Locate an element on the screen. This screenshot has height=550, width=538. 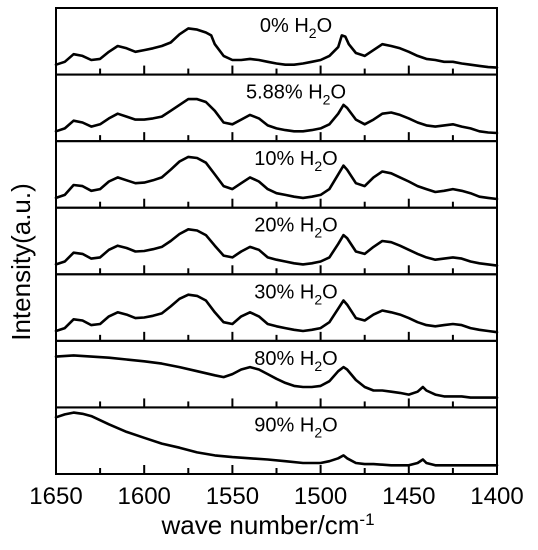
panel-3: 20% H2O is located at coordinates (276, 241).